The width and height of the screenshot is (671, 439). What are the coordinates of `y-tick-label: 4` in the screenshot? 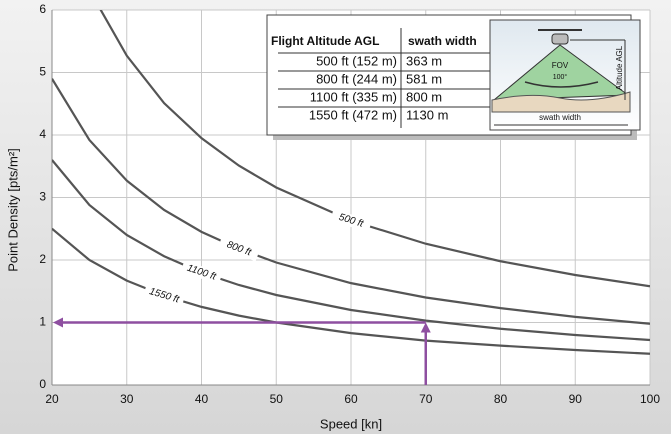 It's located at (42, 134).